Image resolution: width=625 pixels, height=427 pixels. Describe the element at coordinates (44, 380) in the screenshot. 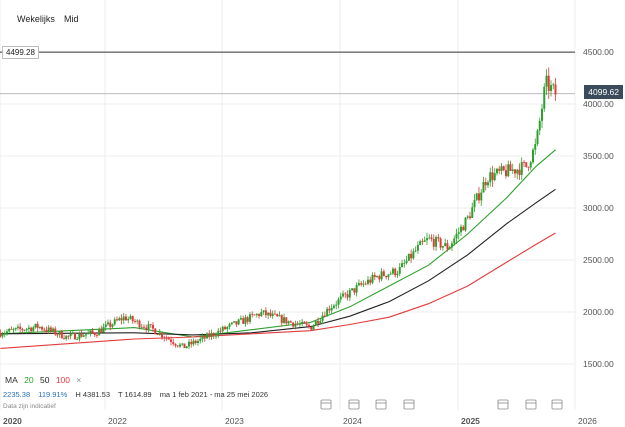

I see `ma50-toggle: 50` at that location.